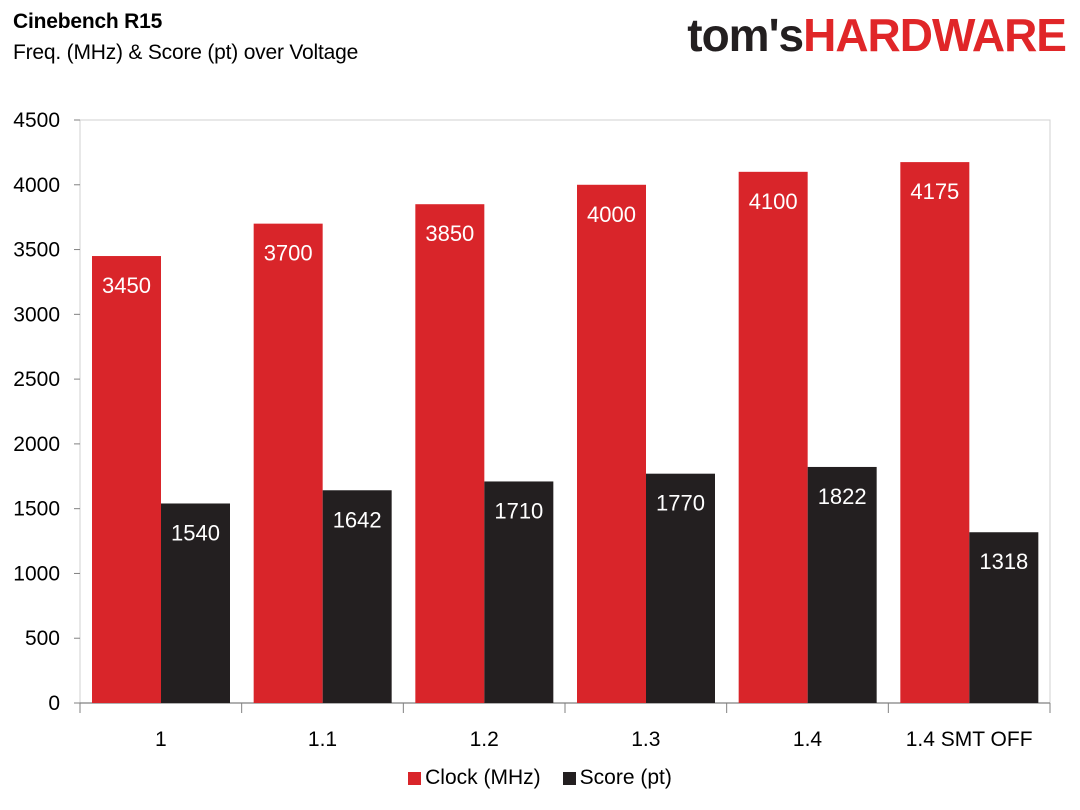 The width and height of the screenshot is (1080, 810). Describe the element at coordinates (195, 532) in the screenshot. I see `data-label-score: 1540` at that location.